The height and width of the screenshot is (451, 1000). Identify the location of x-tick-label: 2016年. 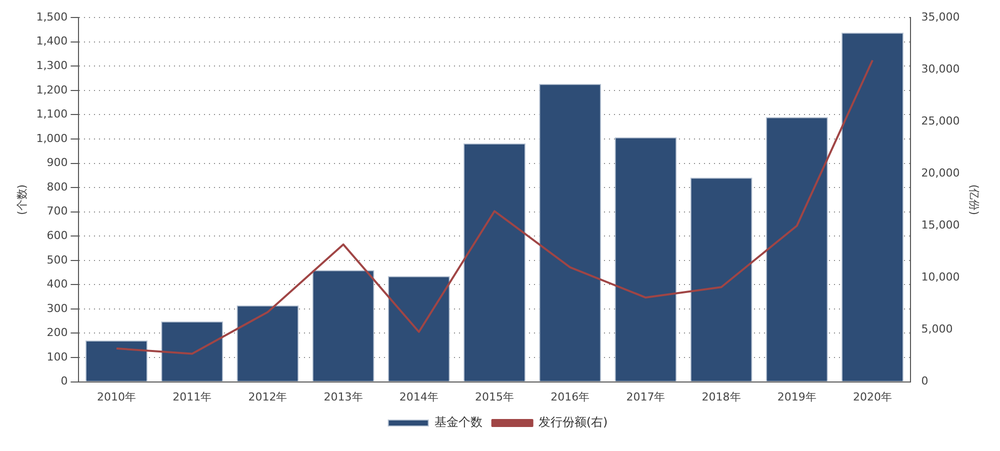
(570, 397).